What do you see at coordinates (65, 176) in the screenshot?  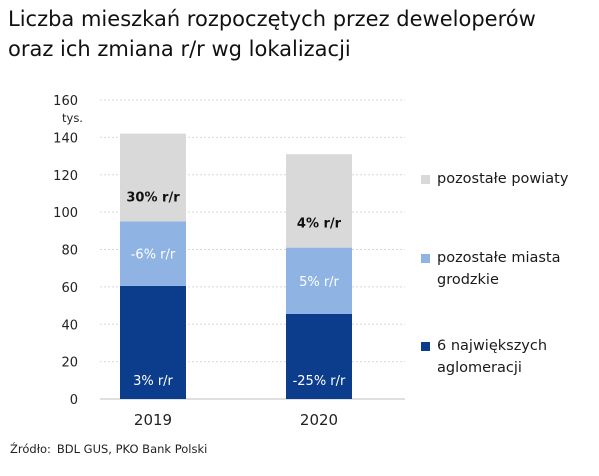 I see `y-tick-label: 120` at bounding box center [65, 176].